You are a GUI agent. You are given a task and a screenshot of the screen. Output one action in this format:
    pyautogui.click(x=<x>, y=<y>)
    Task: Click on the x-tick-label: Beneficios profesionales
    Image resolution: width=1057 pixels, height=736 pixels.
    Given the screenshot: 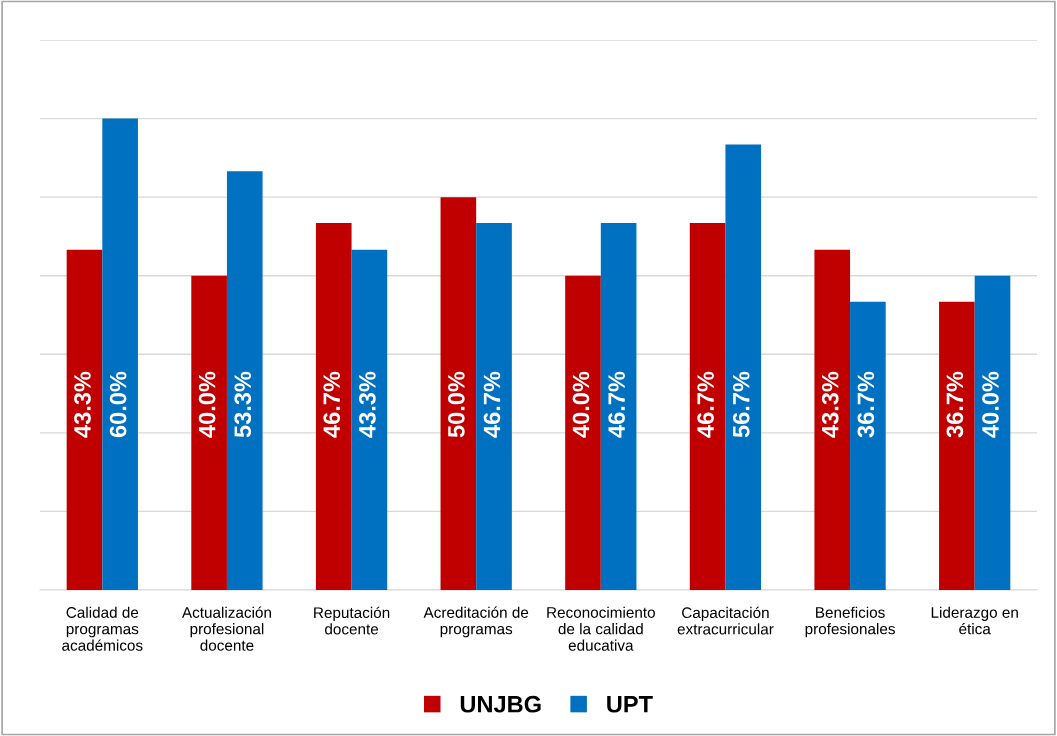 What is the action you would take?
    pyautogui.click(x=850, y=622)
    